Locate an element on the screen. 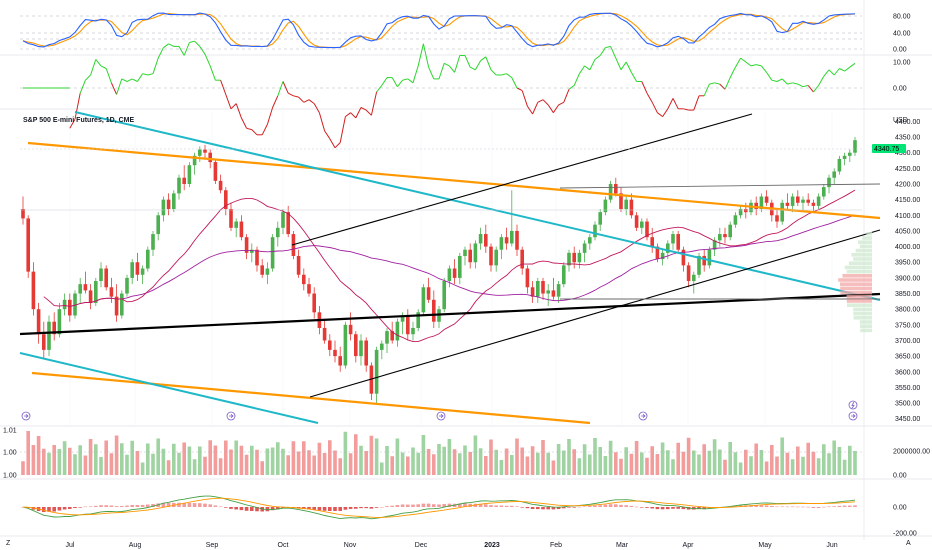 The width and height of the screenshot is (932, 550). volume-profile-bar is located at coordinates (857, 276).